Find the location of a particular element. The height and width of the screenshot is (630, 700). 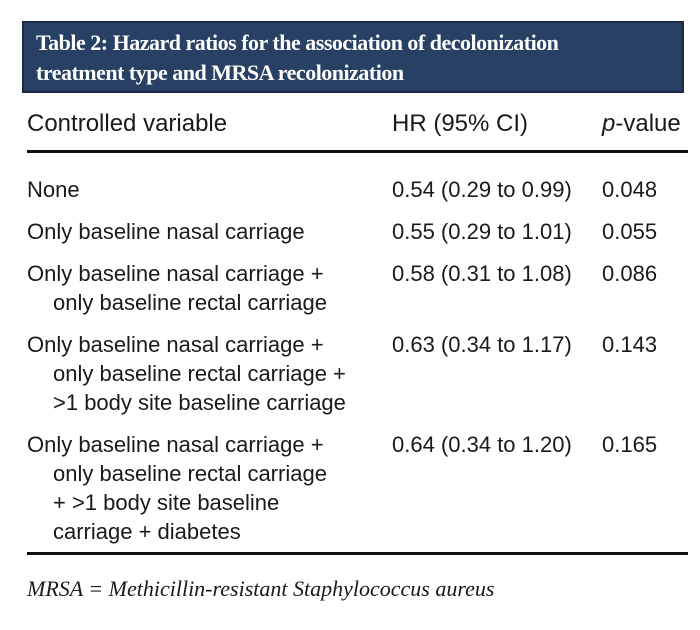

hr-ci-cell: 0.58 (0.31 to 1.08) is located at coordinates (482, 273).